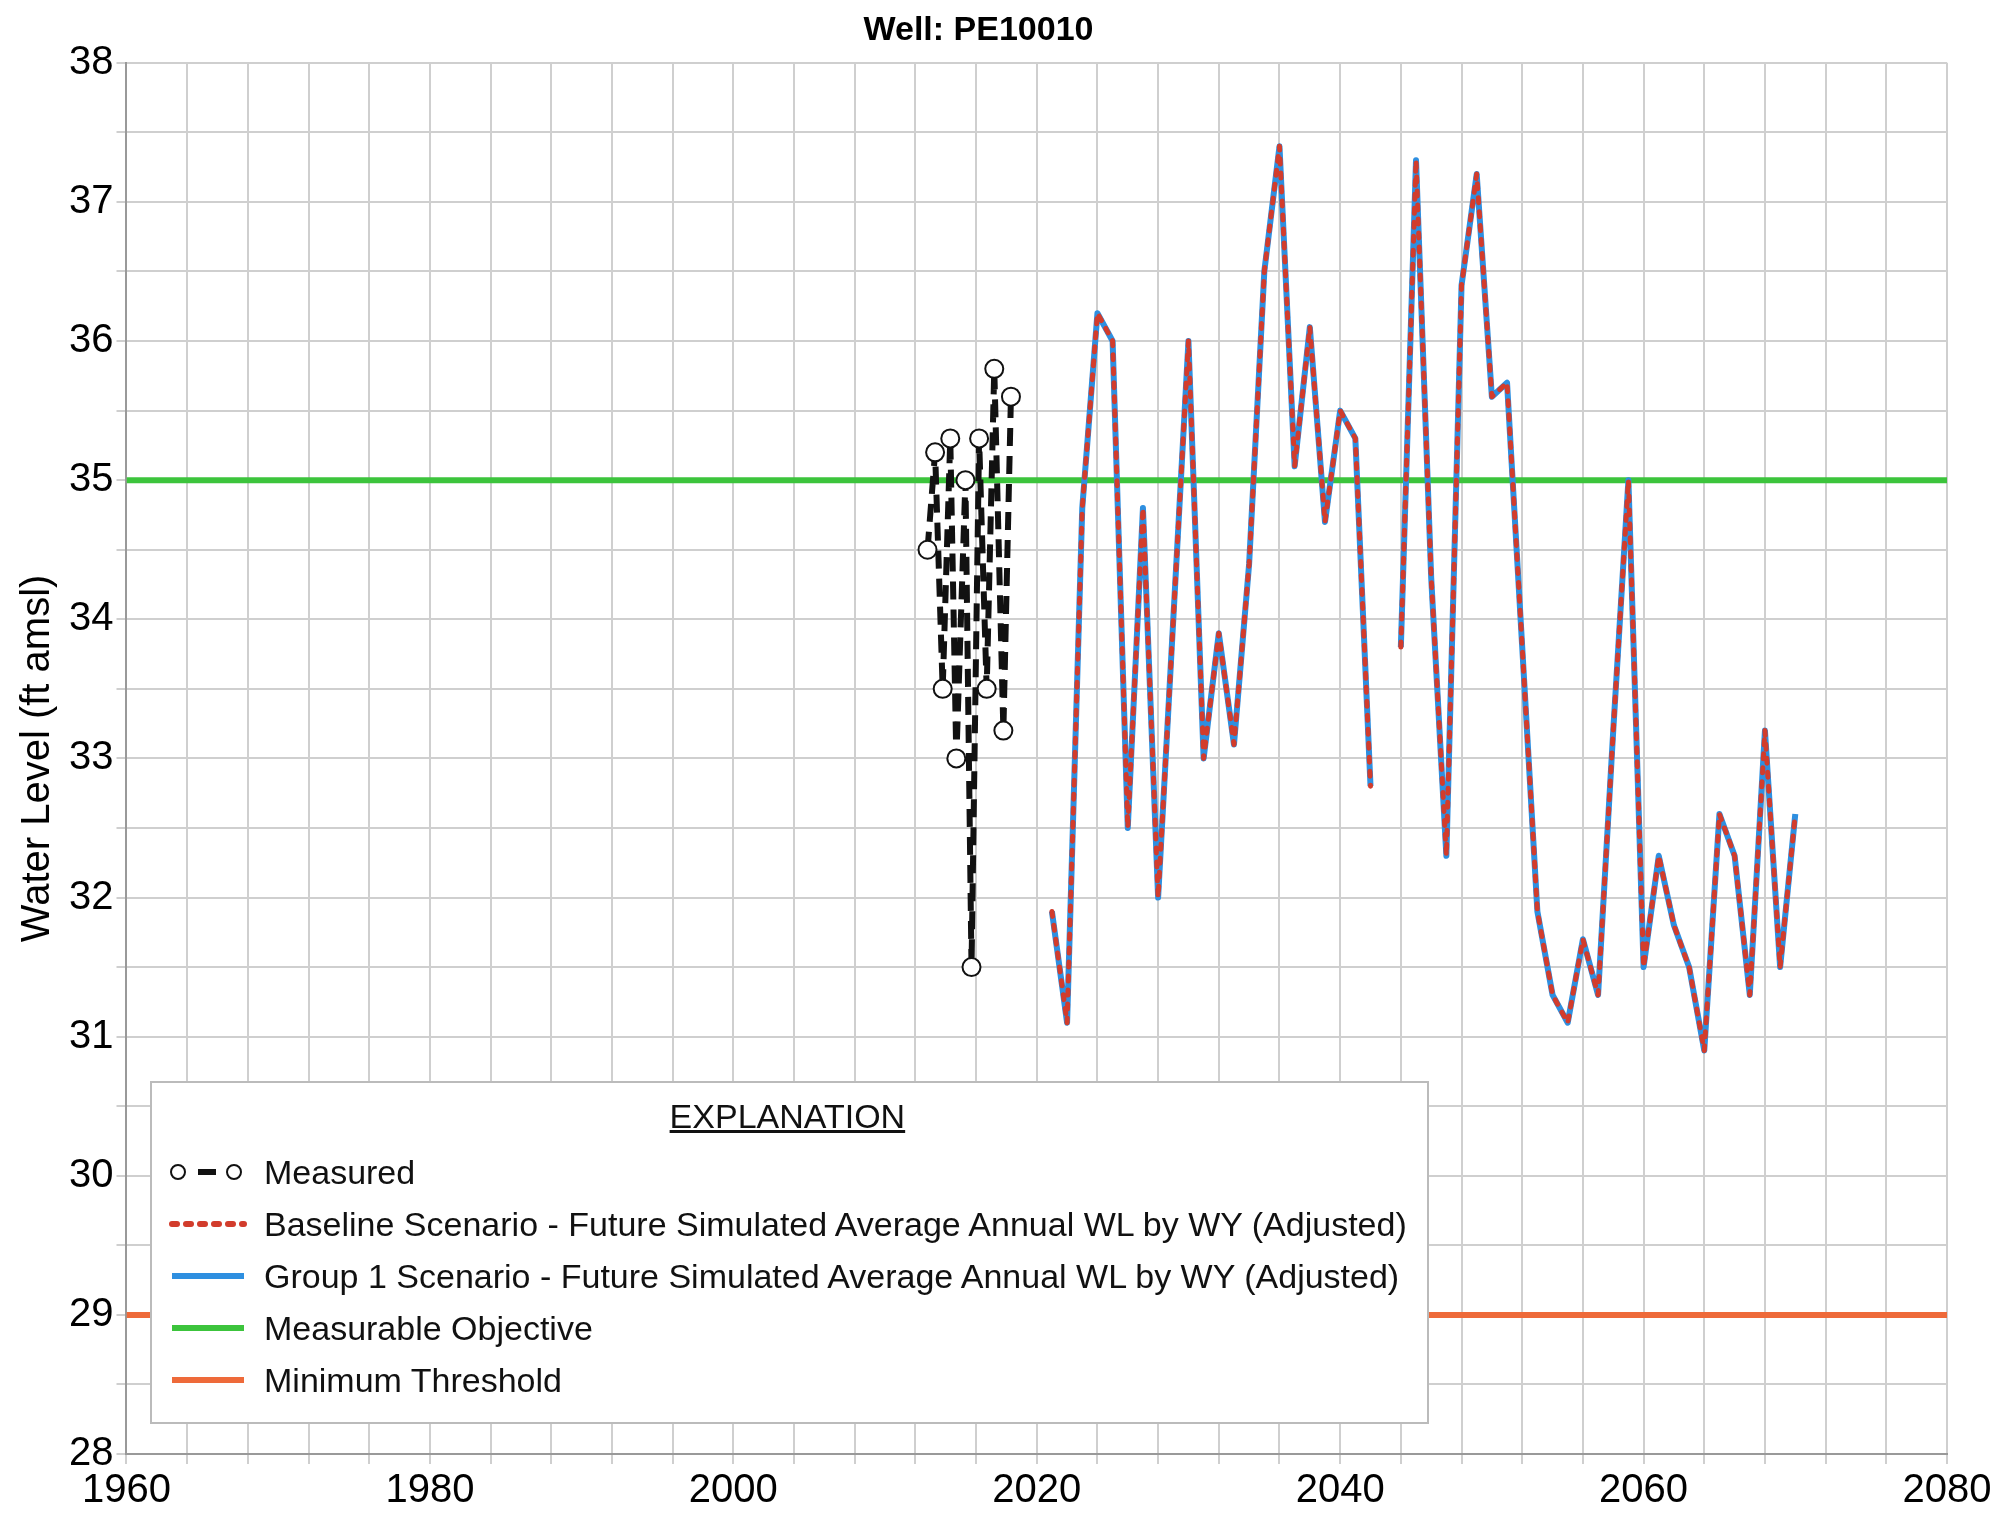 The width and height of the screenshot is (2007, 1528). I want to click on x-tick-label: 2060, so click(1644, 1488).